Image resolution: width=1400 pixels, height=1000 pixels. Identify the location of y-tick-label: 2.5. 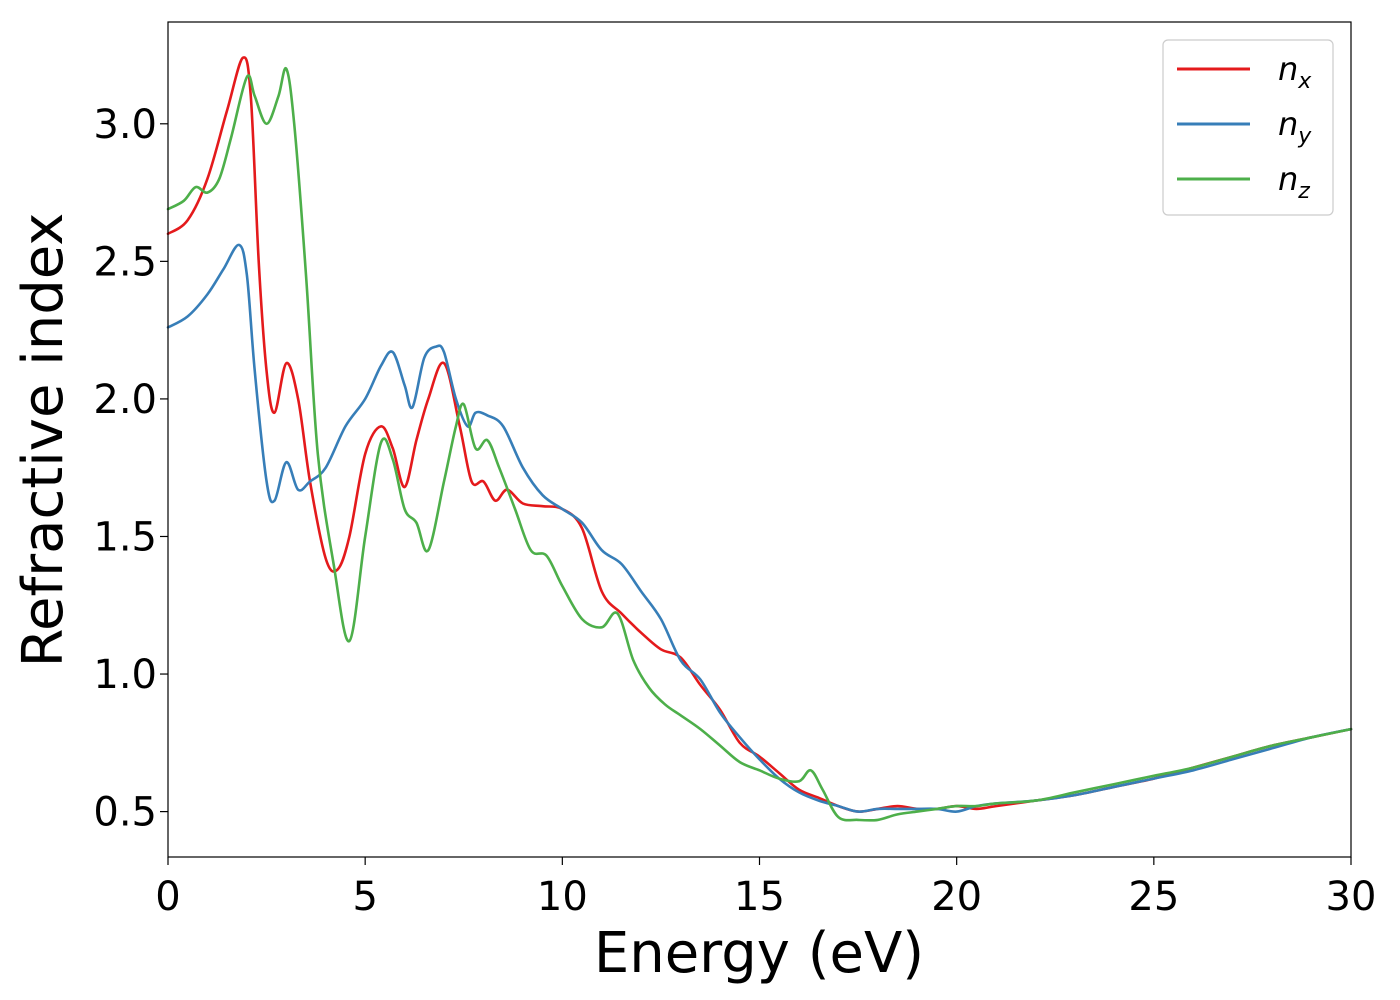
(125, 262).